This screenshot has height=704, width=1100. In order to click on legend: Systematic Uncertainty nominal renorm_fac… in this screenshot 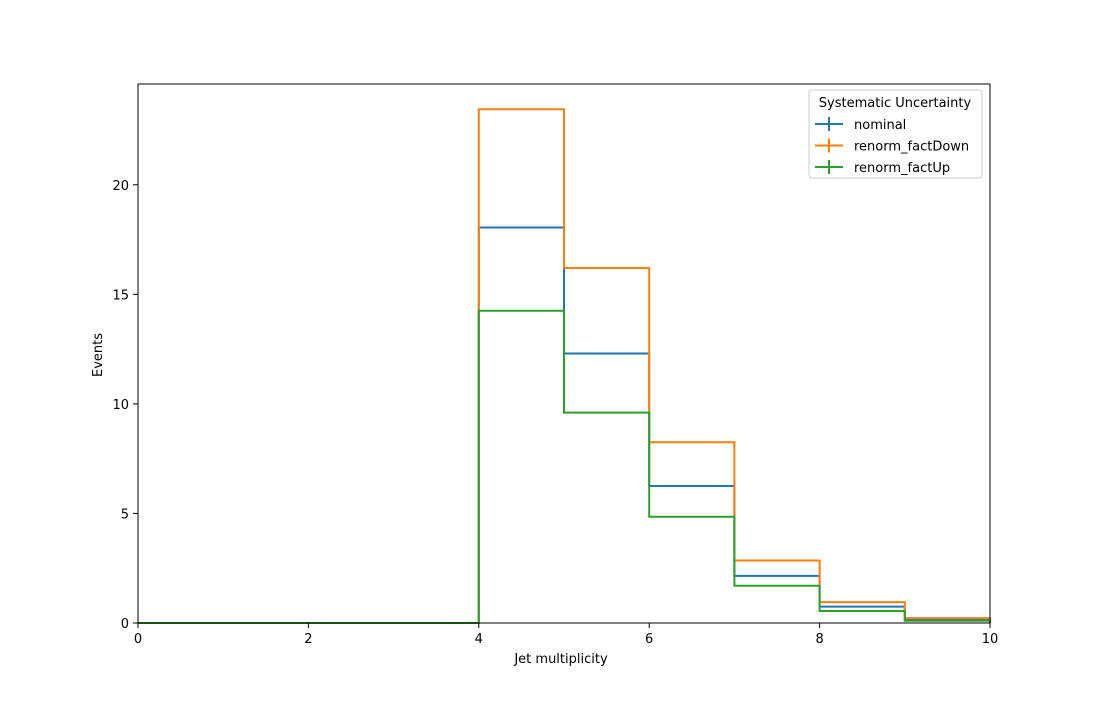, I will do `click(895, 134)`.